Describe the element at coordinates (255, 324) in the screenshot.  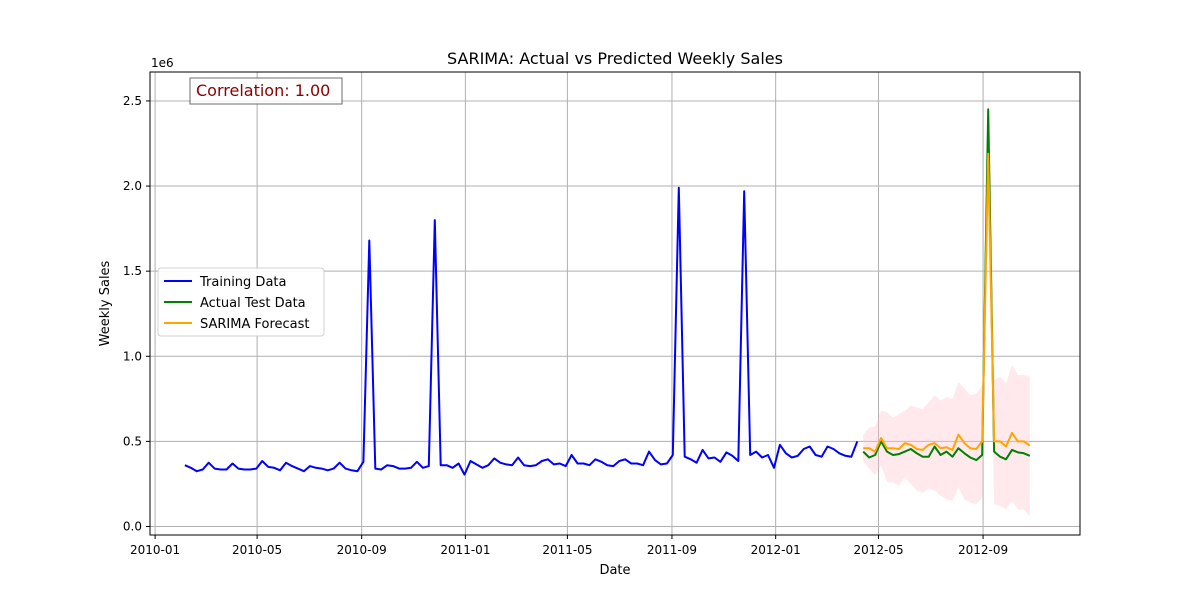
I see `legend-label-forecast: SARIMA Forecast` at that location.